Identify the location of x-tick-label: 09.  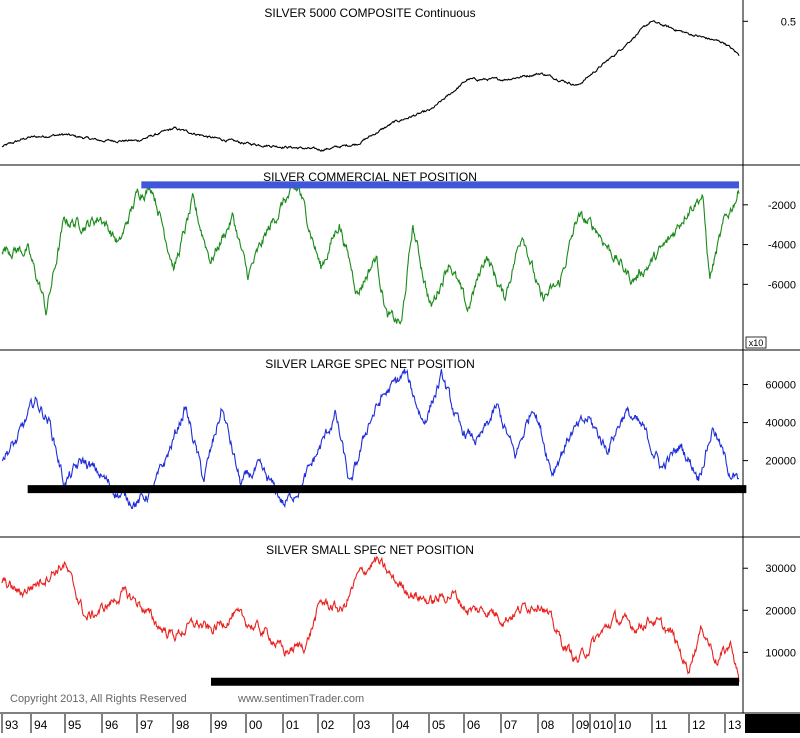
(583, 725).